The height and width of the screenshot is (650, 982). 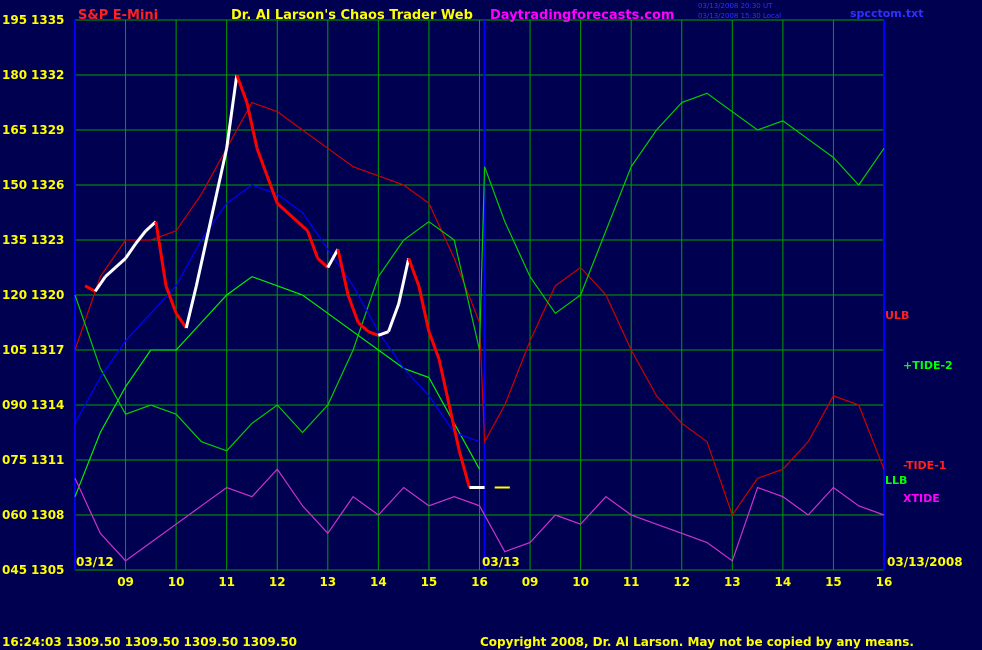 I want to click on y-label-right: 1332, so click(x=47, y=75).